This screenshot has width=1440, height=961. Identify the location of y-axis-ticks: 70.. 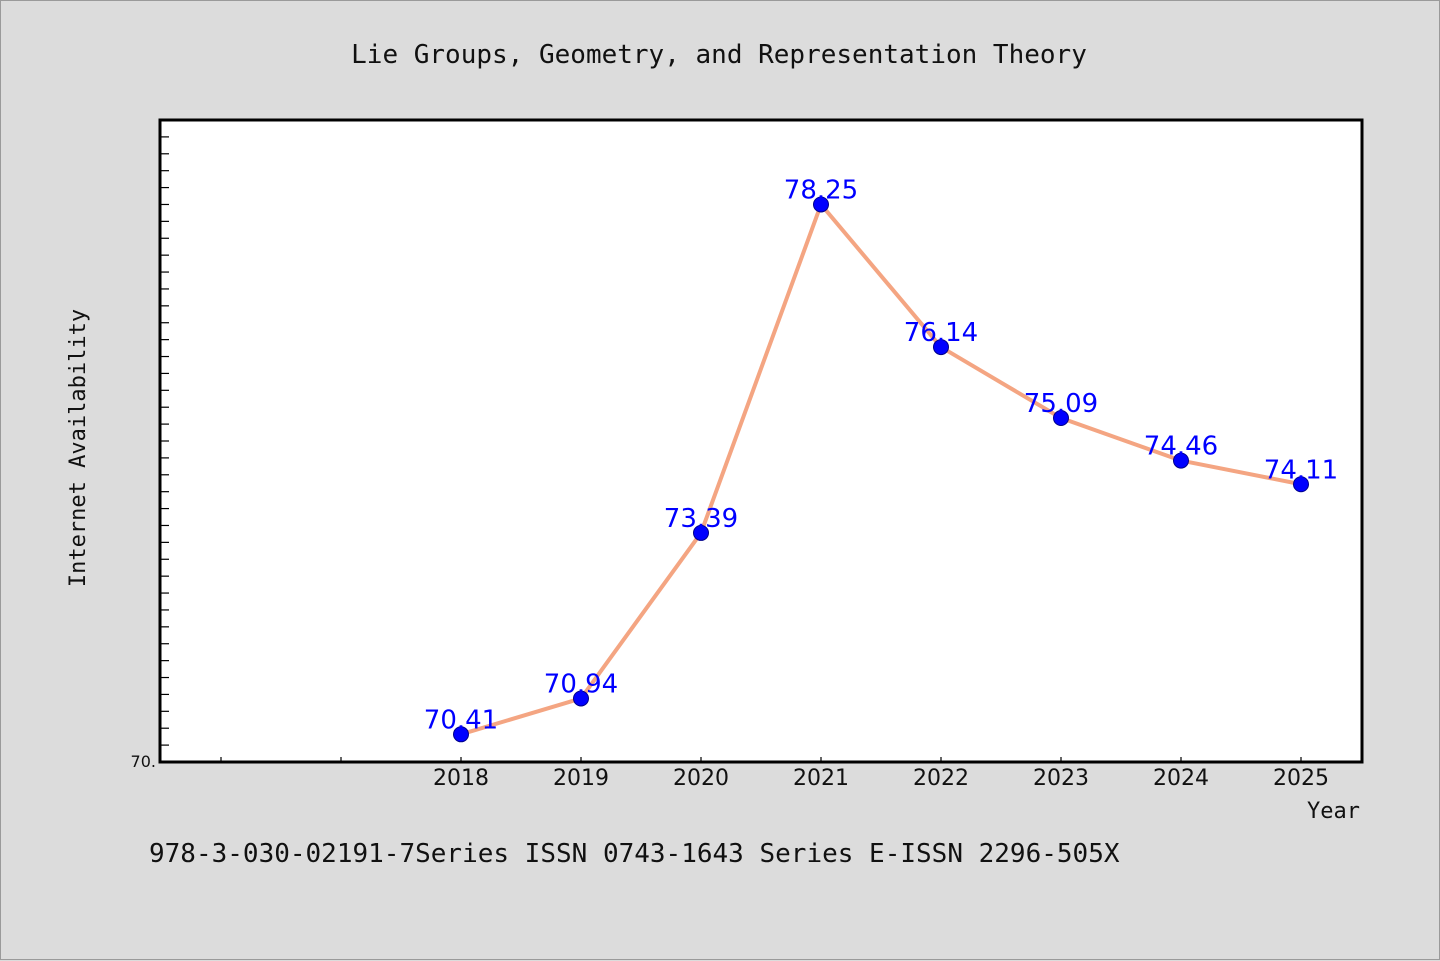
(150, 445).